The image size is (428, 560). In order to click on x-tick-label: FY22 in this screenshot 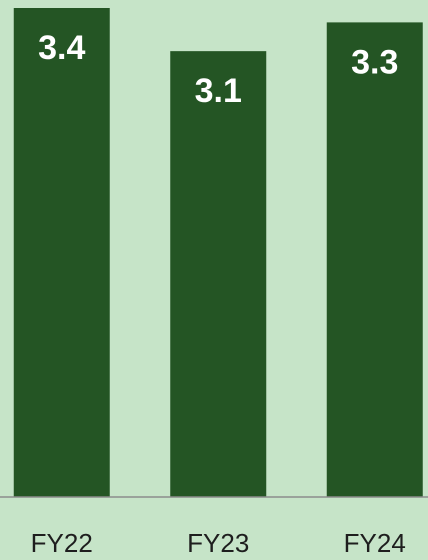, I will do `click(62, 543)`.